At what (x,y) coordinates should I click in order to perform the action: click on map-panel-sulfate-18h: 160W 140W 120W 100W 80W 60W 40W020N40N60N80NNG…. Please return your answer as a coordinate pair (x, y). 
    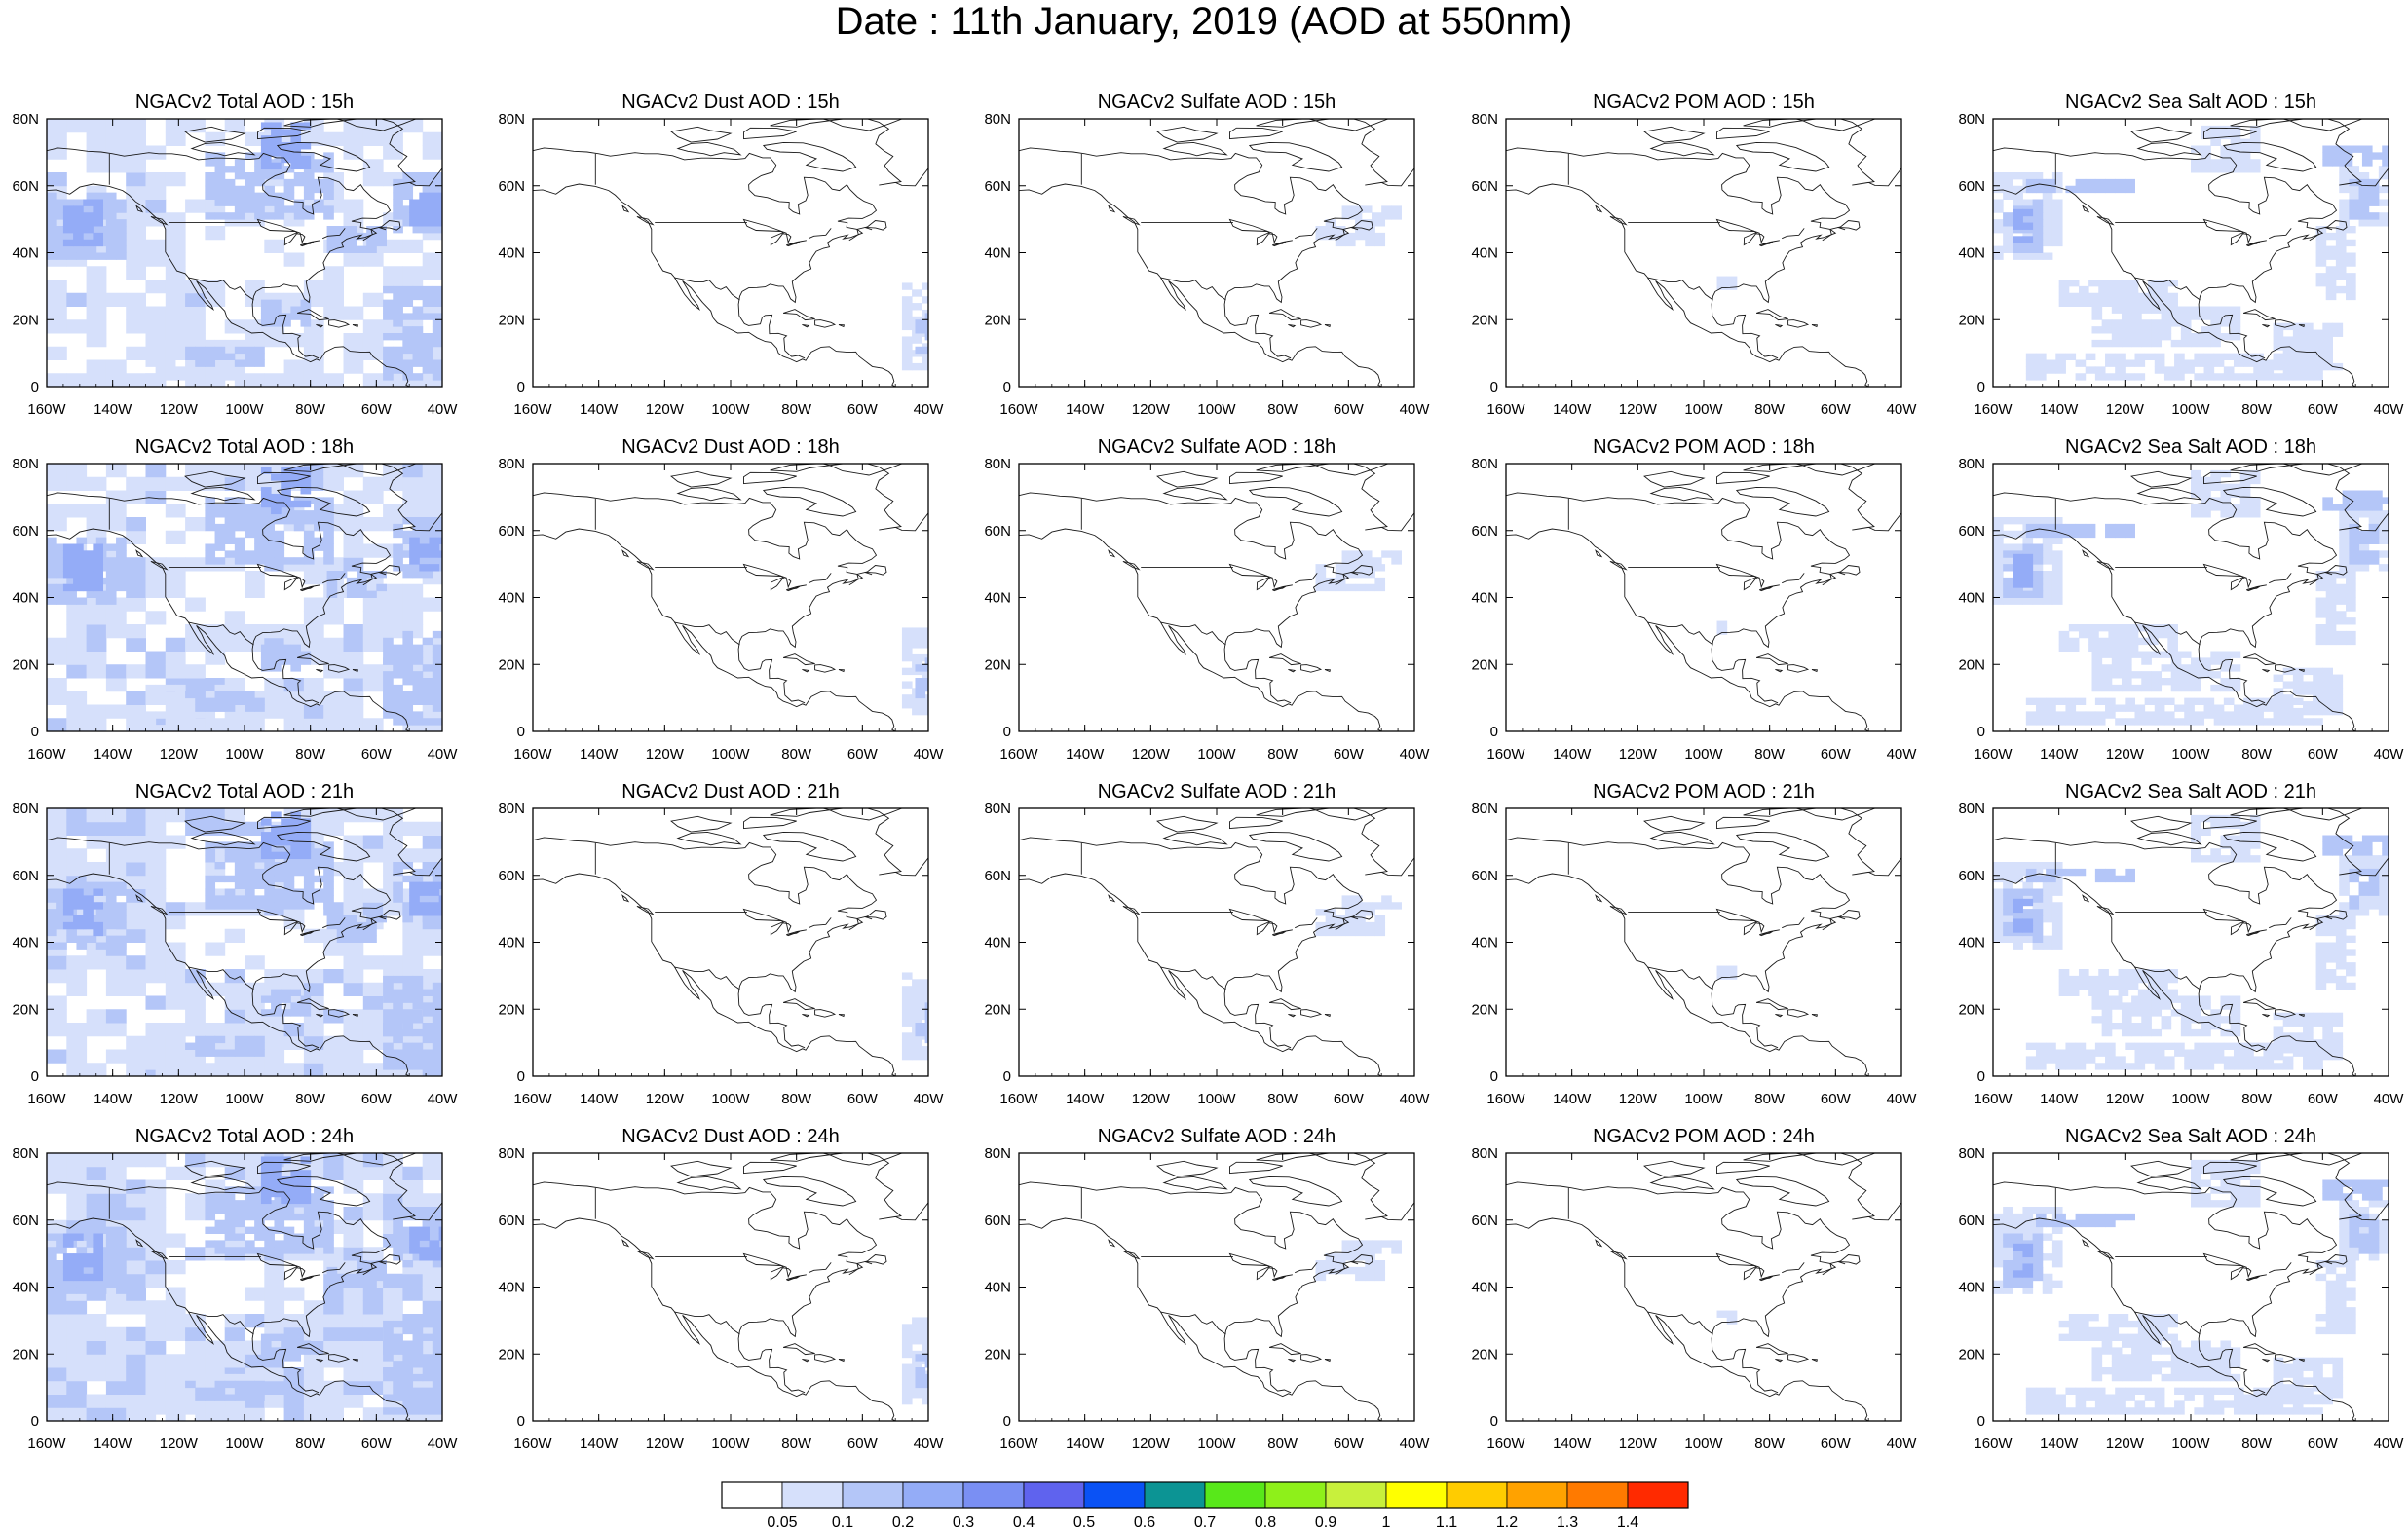
    Looking at the image, I should click on (1207, 599).